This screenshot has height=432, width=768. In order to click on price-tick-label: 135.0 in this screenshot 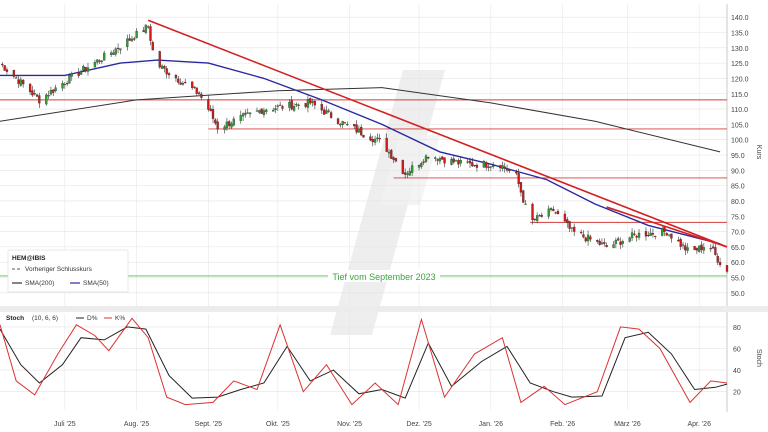, I will do `click(740, 34)`.